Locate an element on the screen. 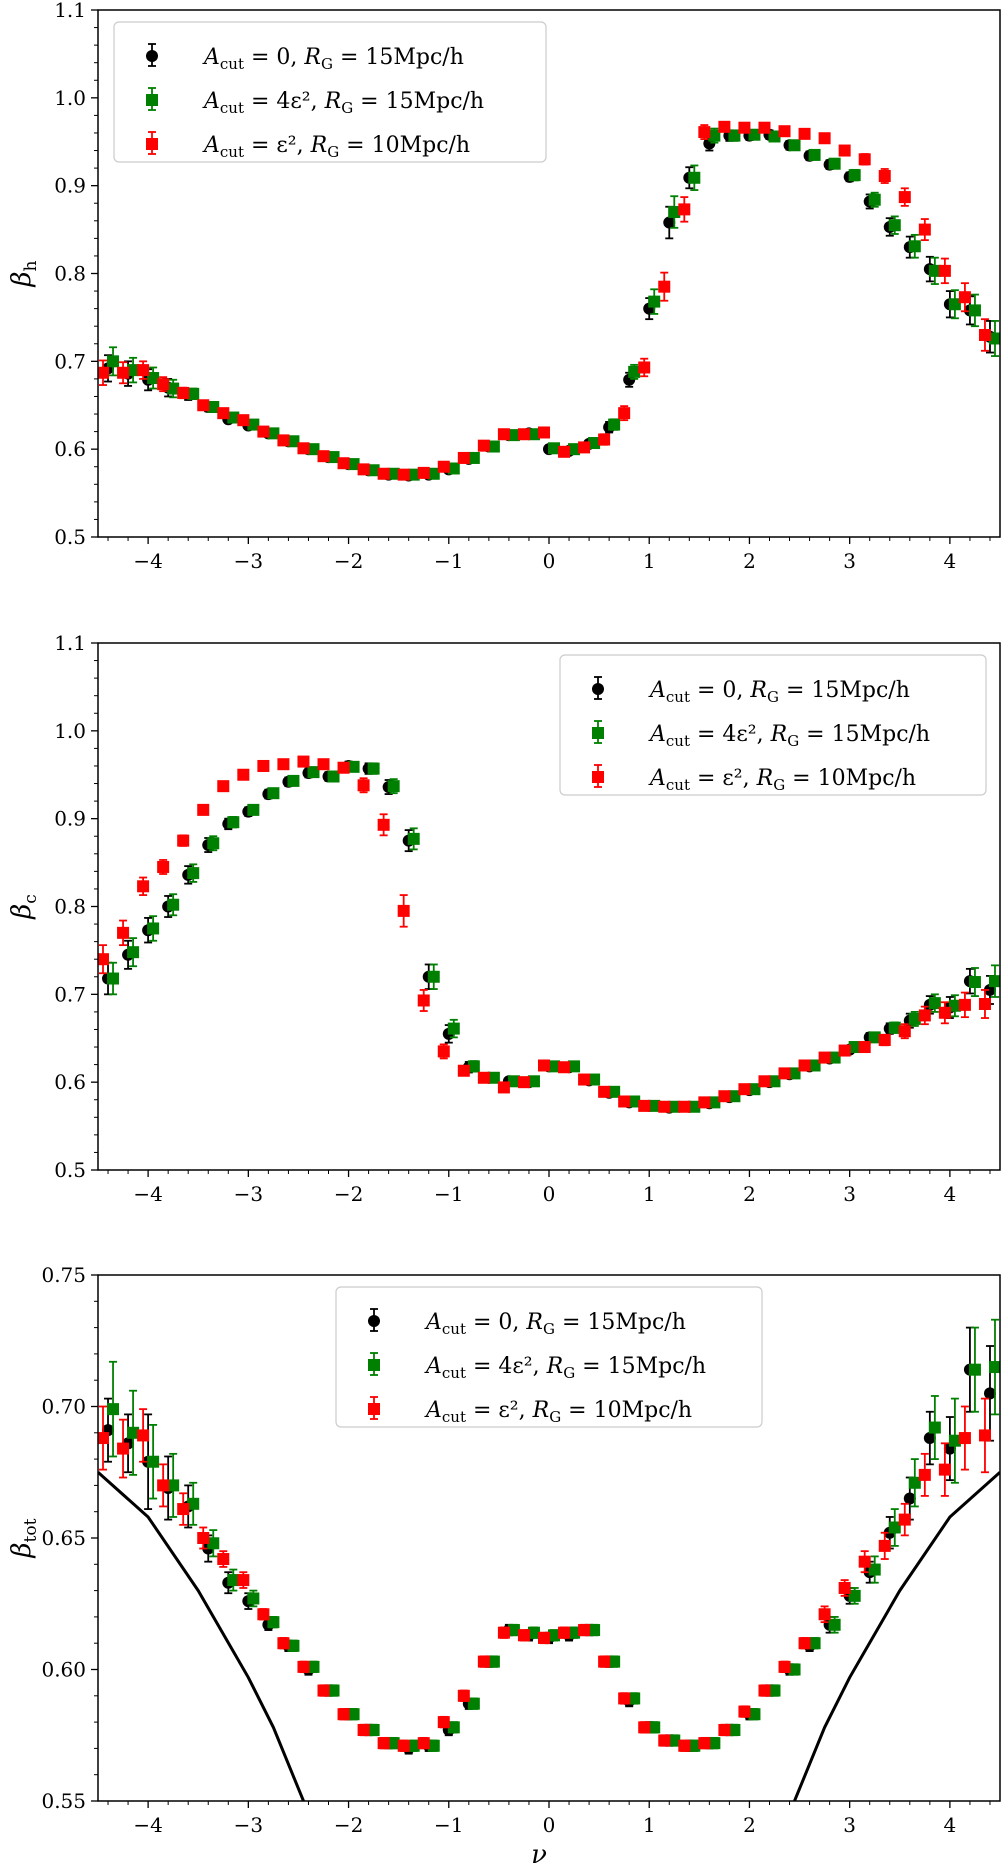 This screenshot has width=1001, height=1867. legend-item: Acut = 4ε², RG = 15Mpc/h is located at coordinates (761, 735).